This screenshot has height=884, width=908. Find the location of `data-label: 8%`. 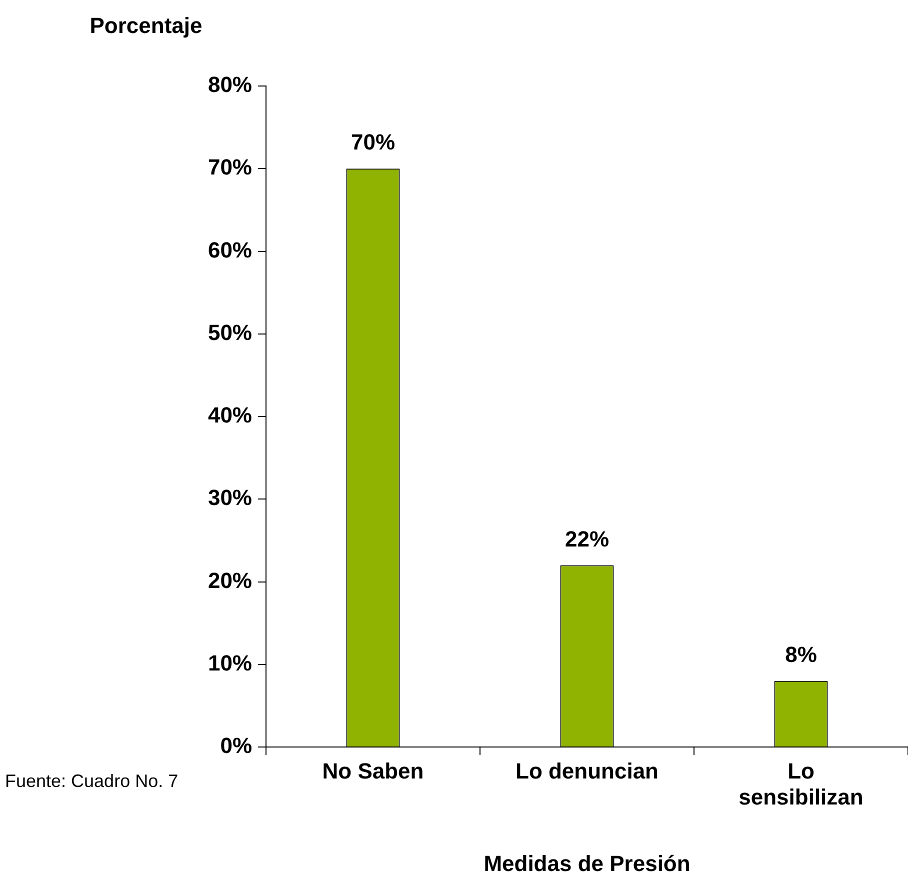

data-label: 8% is located at coordinates (801, 654).